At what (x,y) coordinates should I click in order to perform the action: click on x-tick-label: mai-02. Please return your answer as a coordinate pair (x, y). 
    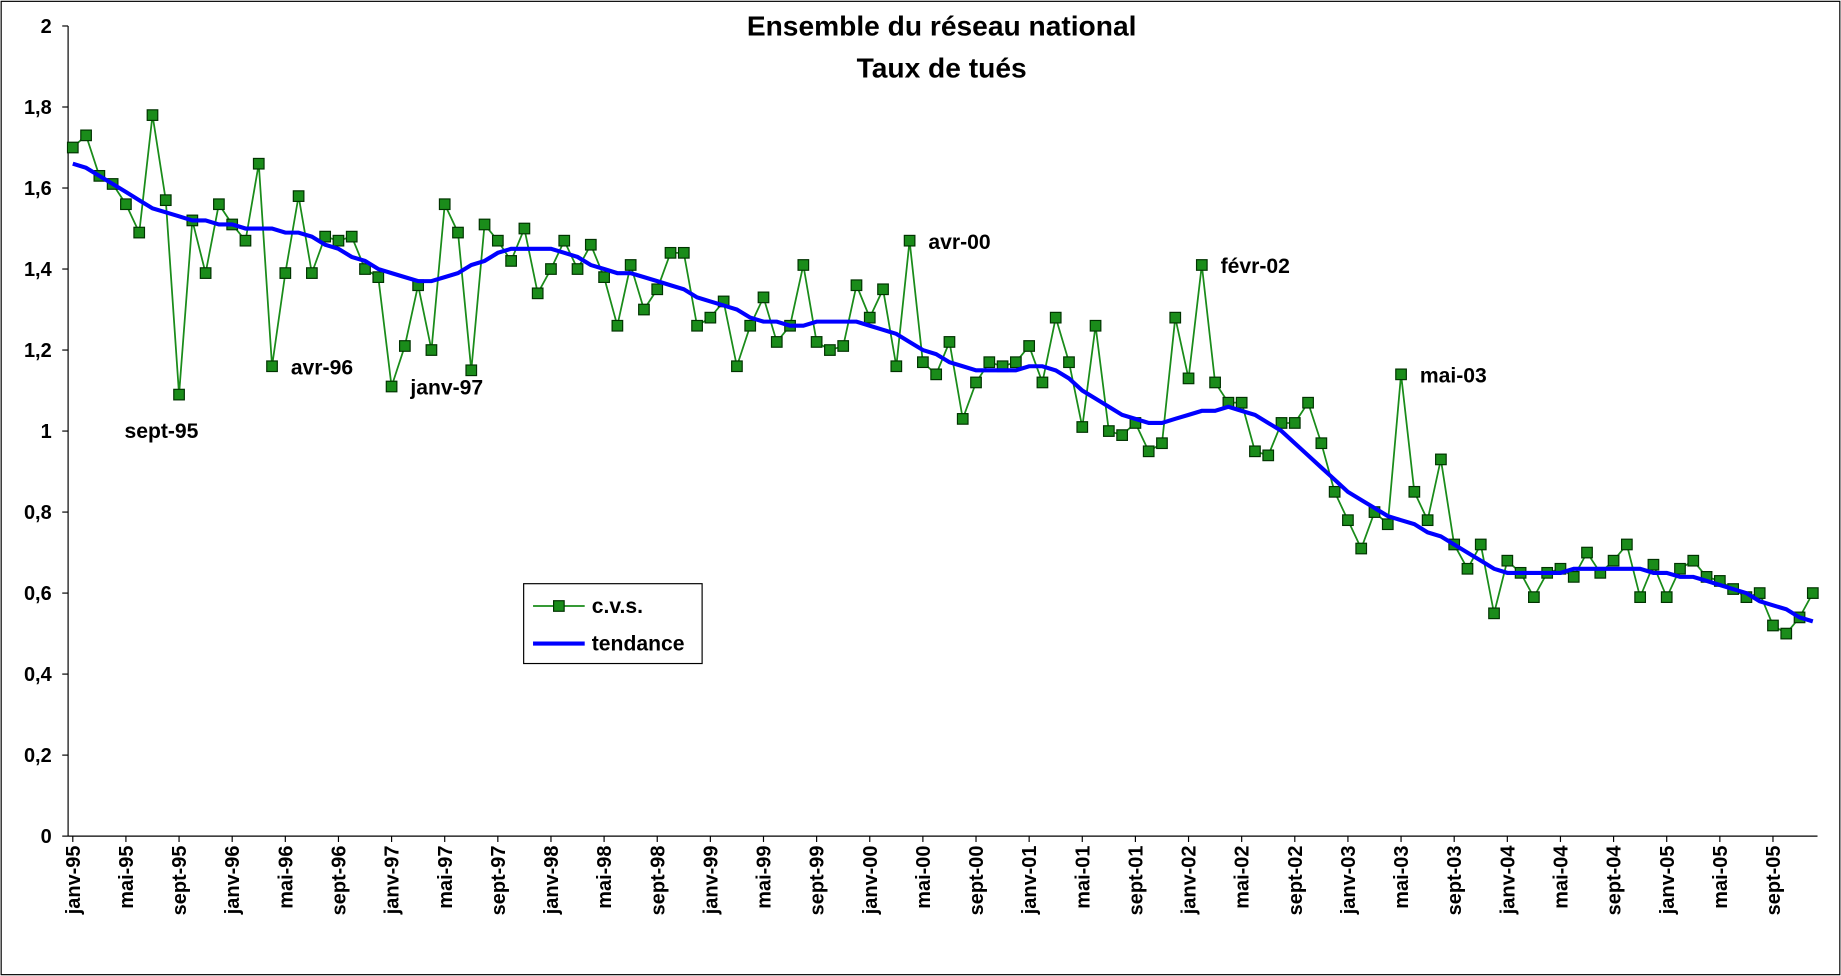
    Looking at the image, I should click on (1243, 877).